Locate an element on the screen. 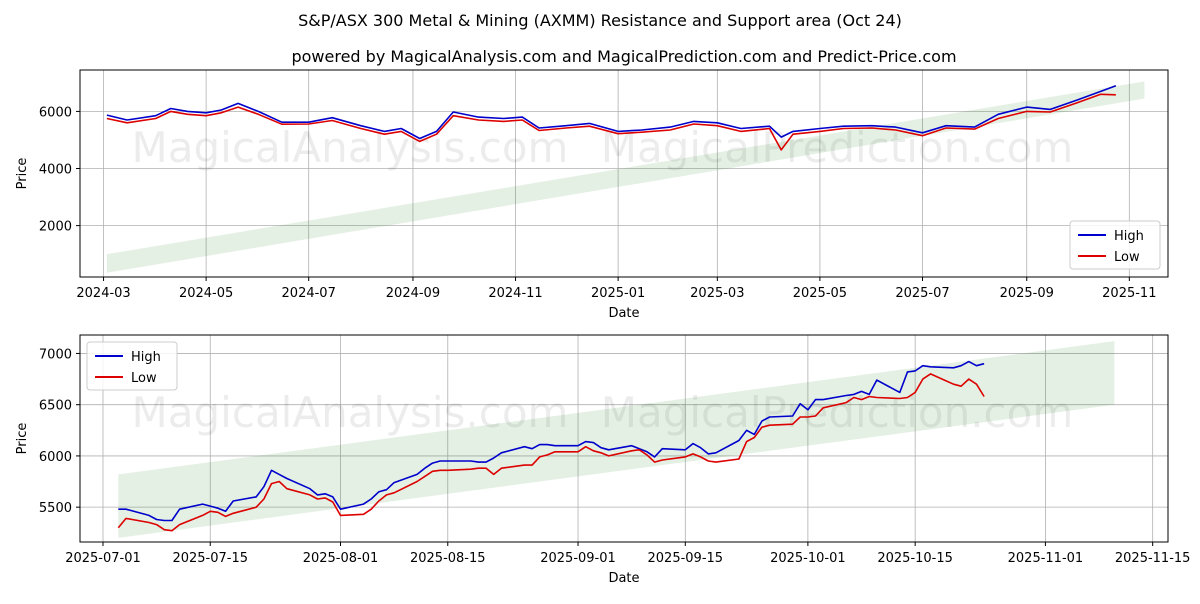 This screenshot has height=604, width=1200. x-tick-label: 2024-07 is located at coordinates (309, 293).